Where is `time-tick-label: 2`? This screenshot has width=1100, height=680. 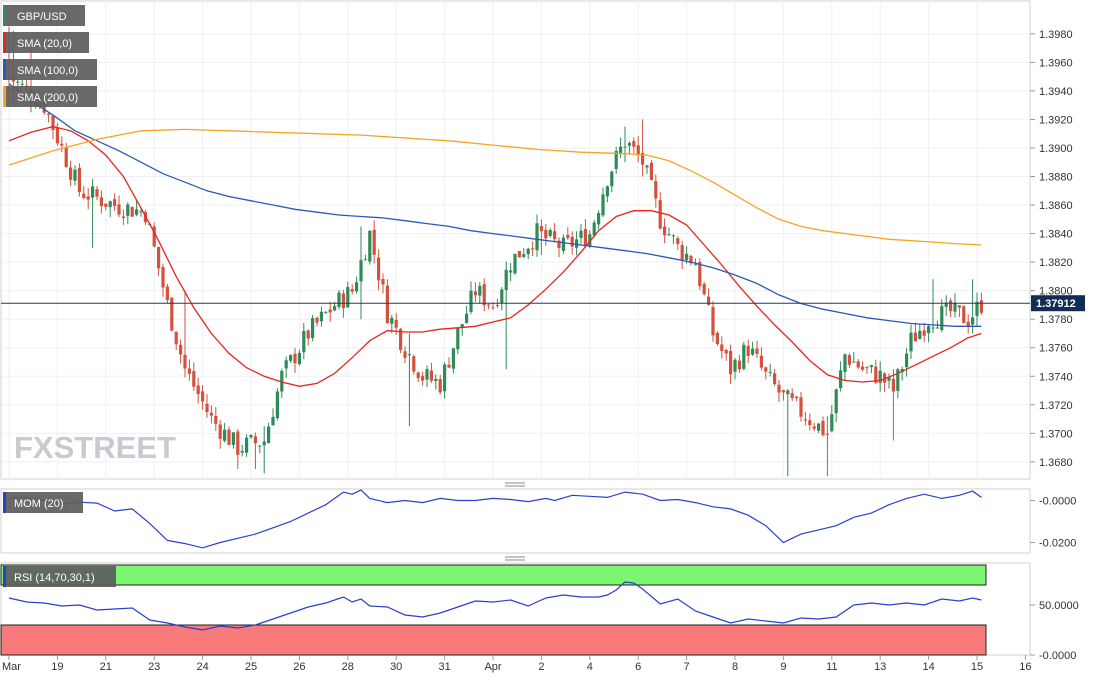 time-tick-label: 2 is located at coordinates (541, 667).